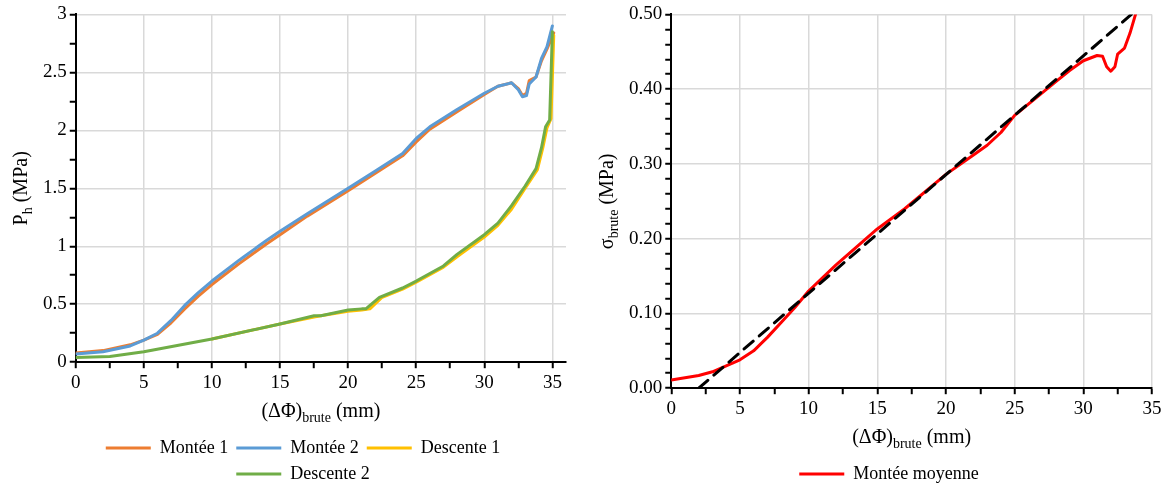 The image size is (1173, 493). What do you see at coordinates (62, 129) in the screenshot?
I see `y-tick-label: 2` at bounding box center [62, 129].